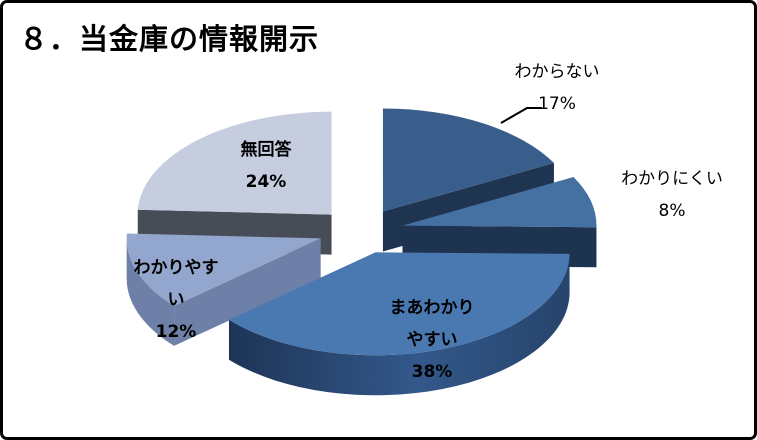  I want to click on pie-slice-3-cut-face, so click(247, 292).